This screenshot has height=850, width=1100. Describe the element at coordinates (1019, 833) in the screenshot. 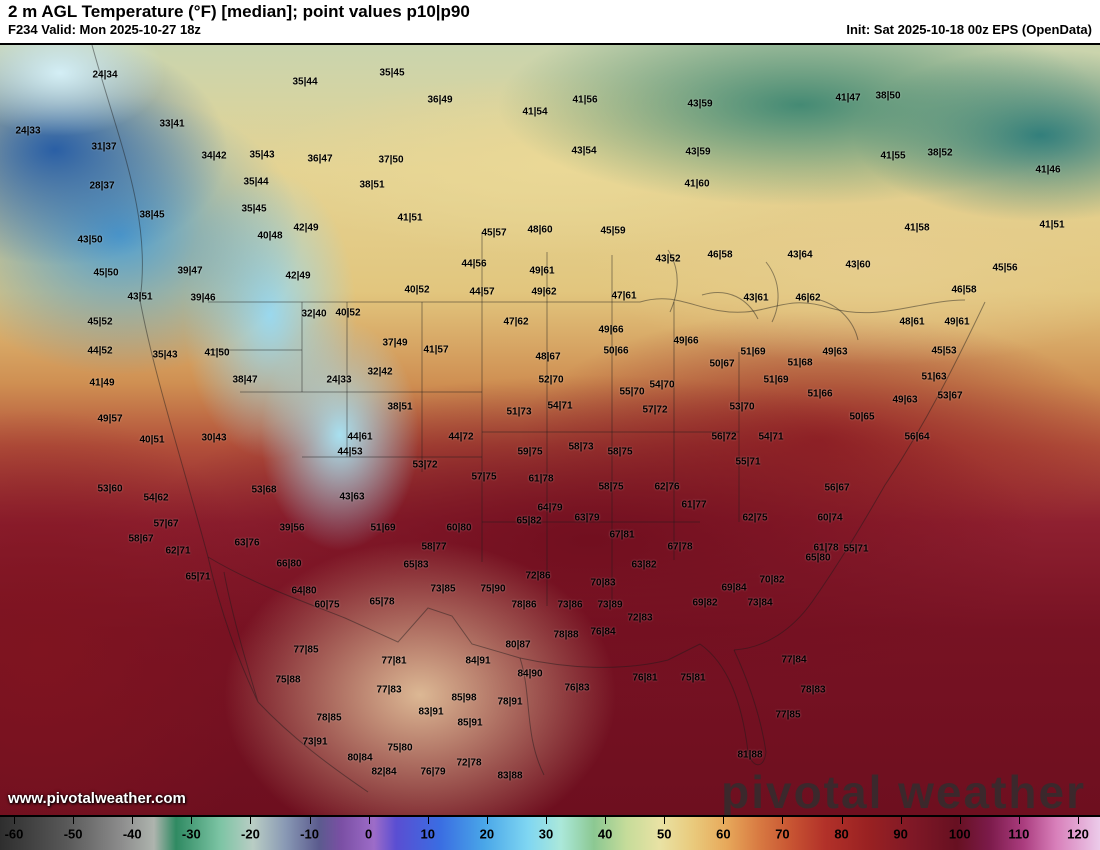

I see `colorbar-tick-label: 110` at that location.